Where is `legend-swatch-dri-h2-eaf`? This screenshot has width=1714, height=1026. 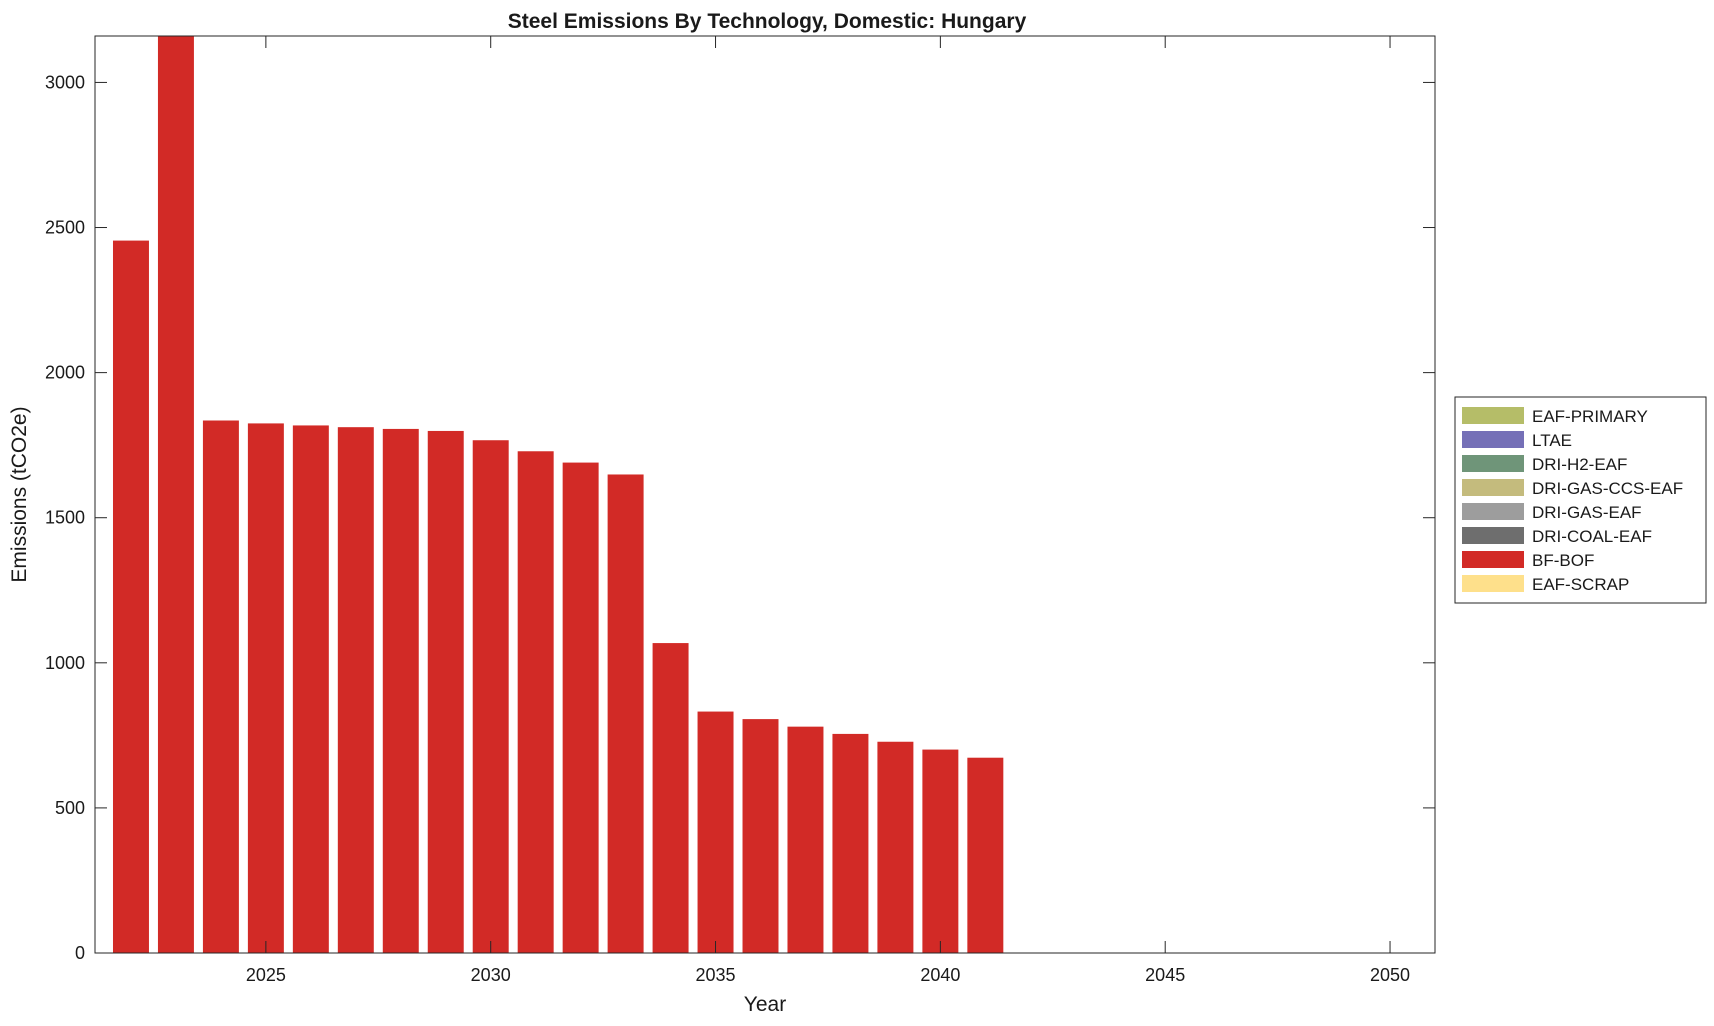 legend-swatch-dri-h2-eaf is located at coordinates (1493, 463).